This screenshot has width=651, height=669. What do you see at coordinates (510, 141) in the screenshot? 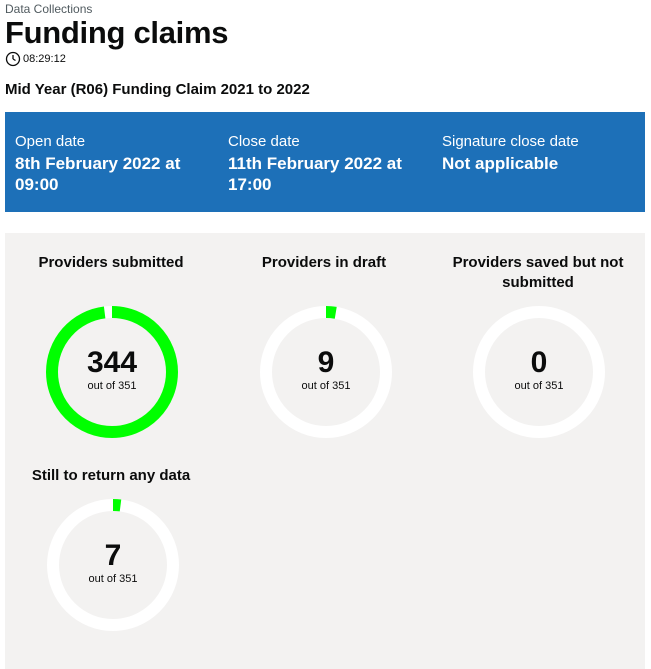
I see `signature-close-date-label: Signature close date` at bounding box center [510, 141].